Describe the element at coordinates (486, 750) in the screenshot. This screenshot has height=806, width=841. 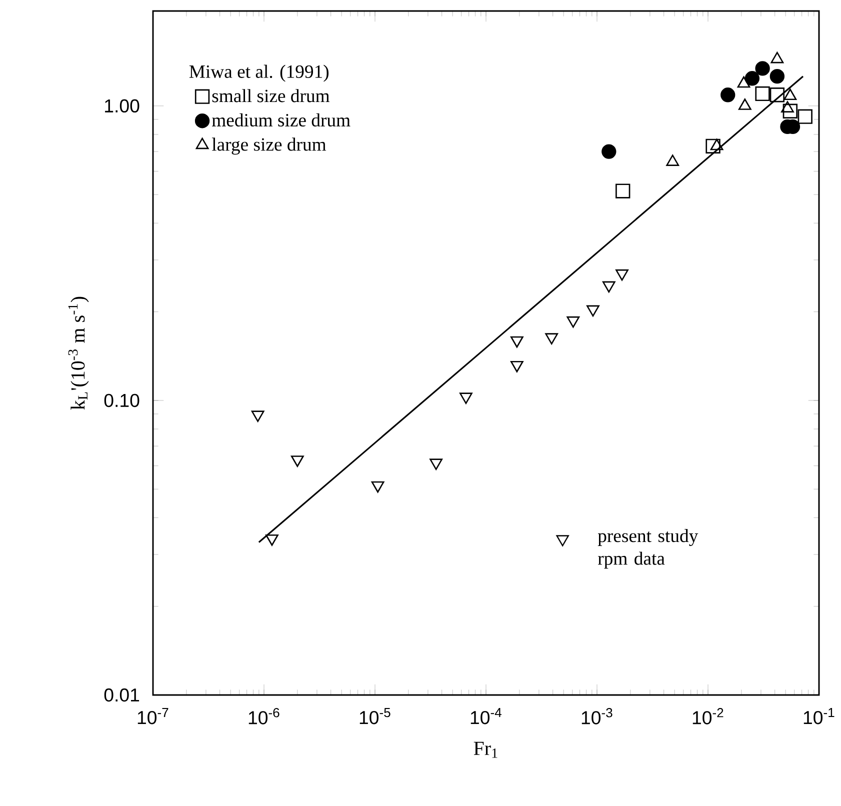
I see `x-axis-title: Fr$_{1}$` at that location.